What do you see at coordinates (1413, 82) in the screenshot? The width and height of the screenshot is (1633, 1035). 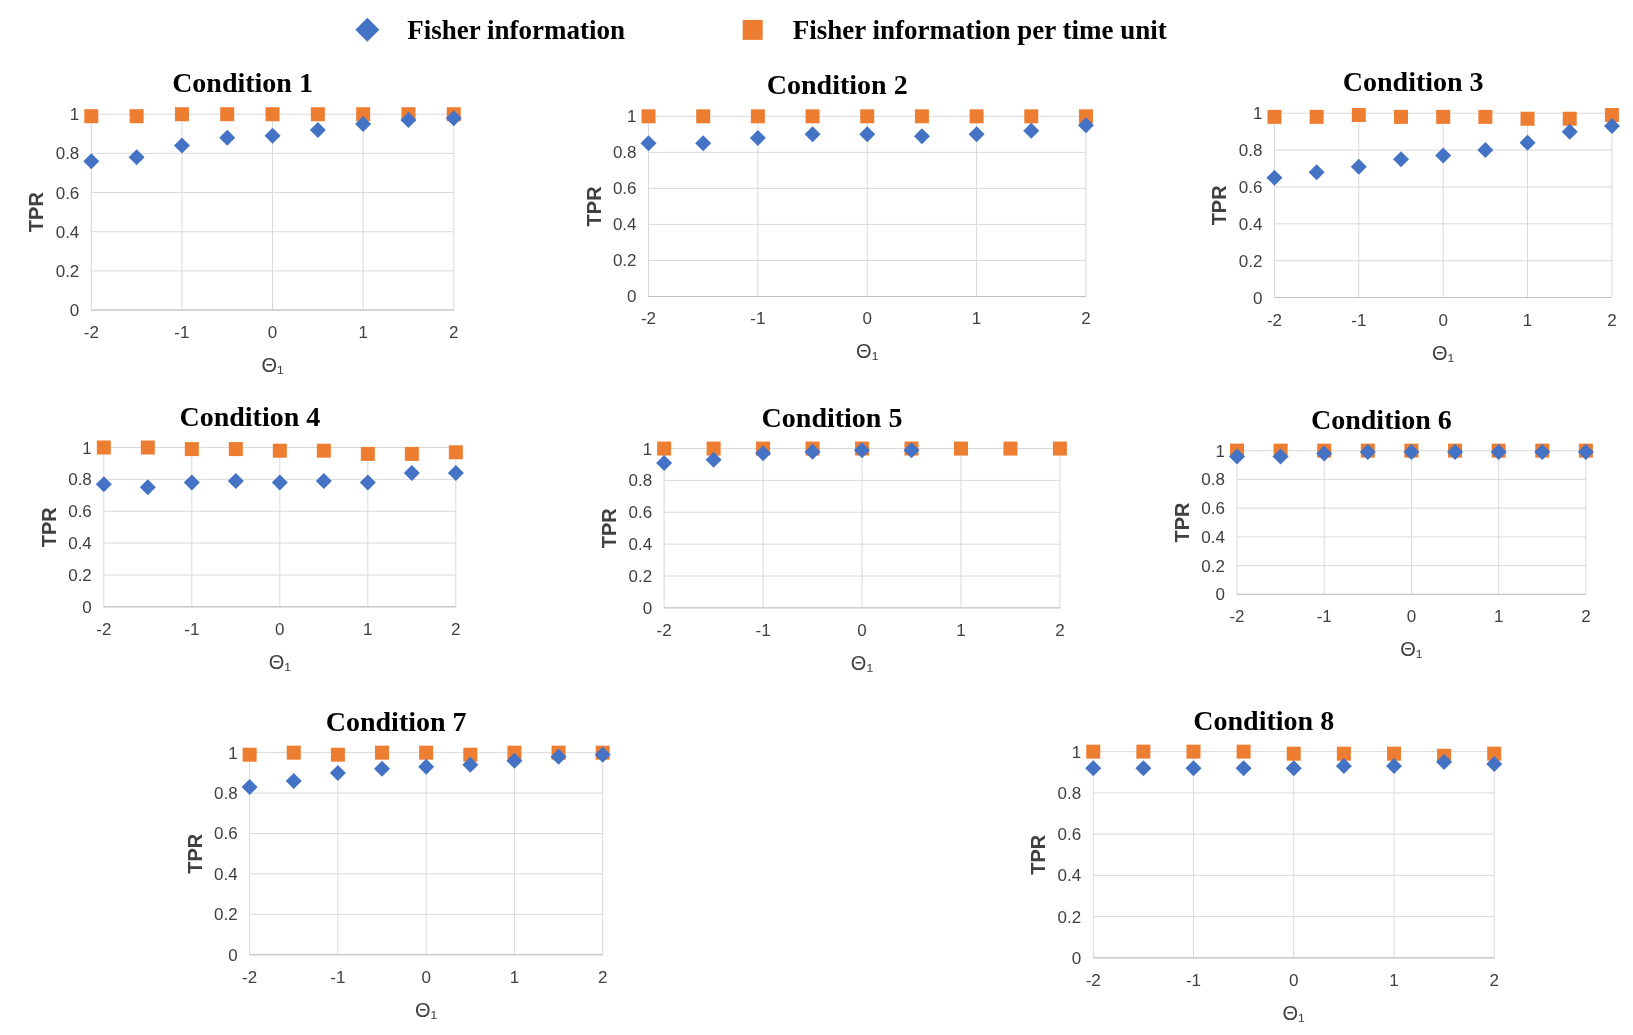 I see `chart-title: Condition 3` at bounding box center [1413, 82].